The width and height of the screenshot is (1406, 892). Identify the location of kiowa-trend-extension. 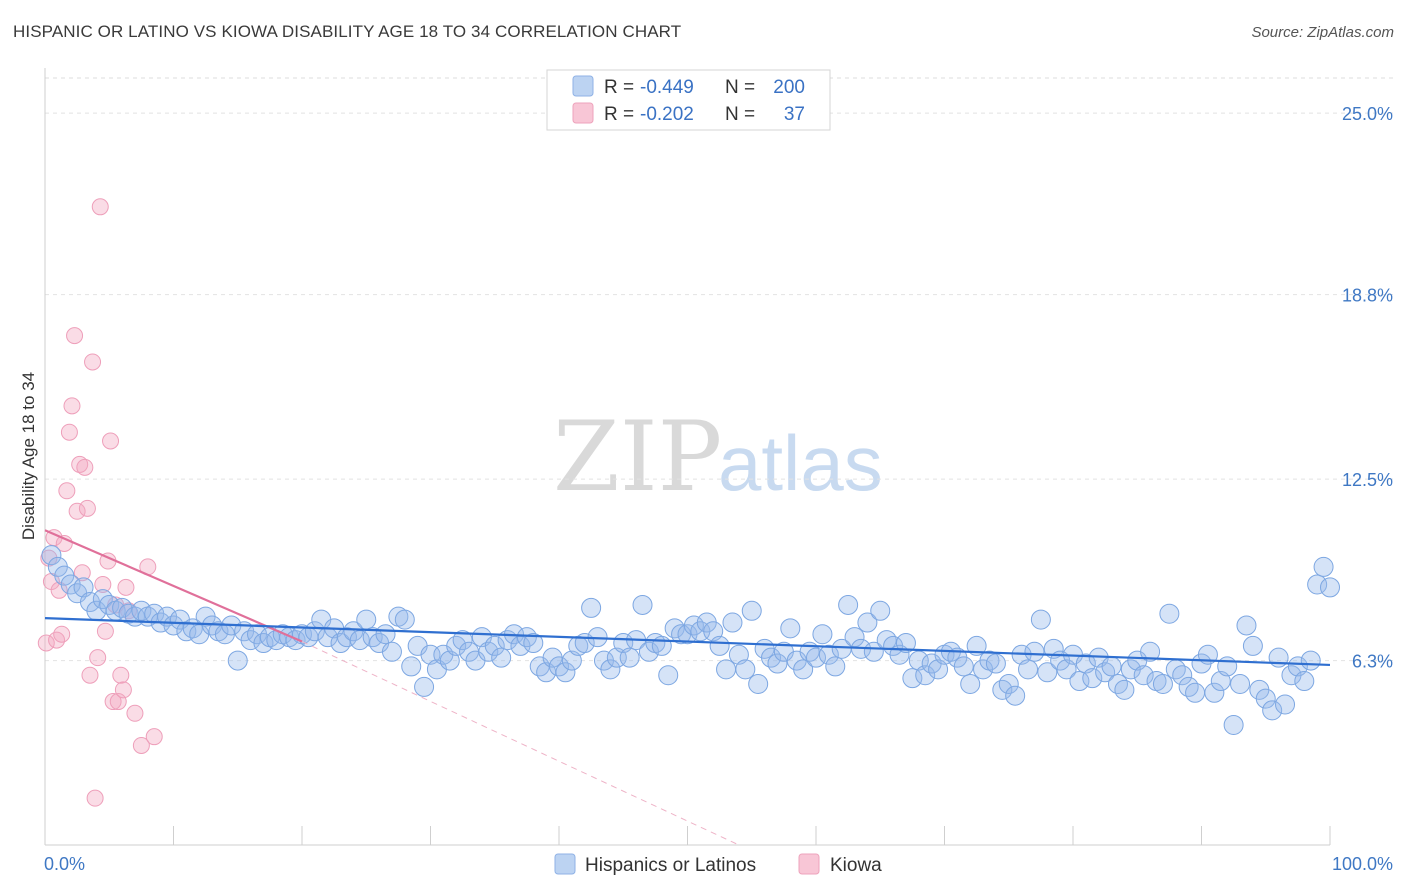
(520, 743).